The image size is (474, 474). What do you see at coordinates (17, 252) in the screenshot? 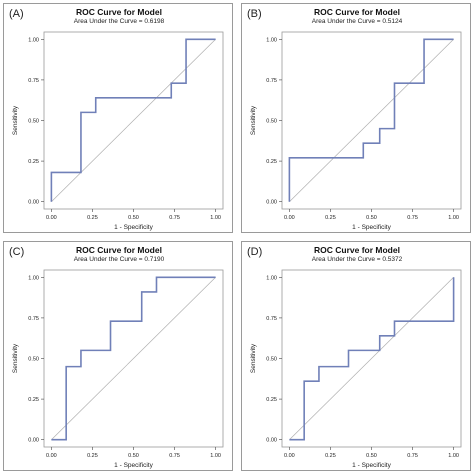
I see `panel-letter: (C)` at bounding box center [17, 252].